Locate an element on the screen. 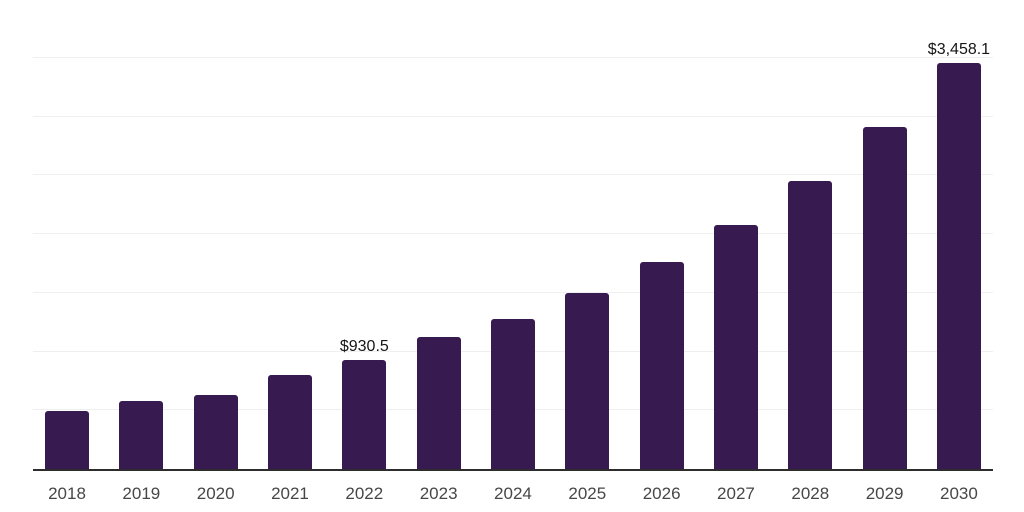 The height and width of the screenshot is (512, 1024). x-axis-label-2024: 2024 is located at coordinates (513, 493).